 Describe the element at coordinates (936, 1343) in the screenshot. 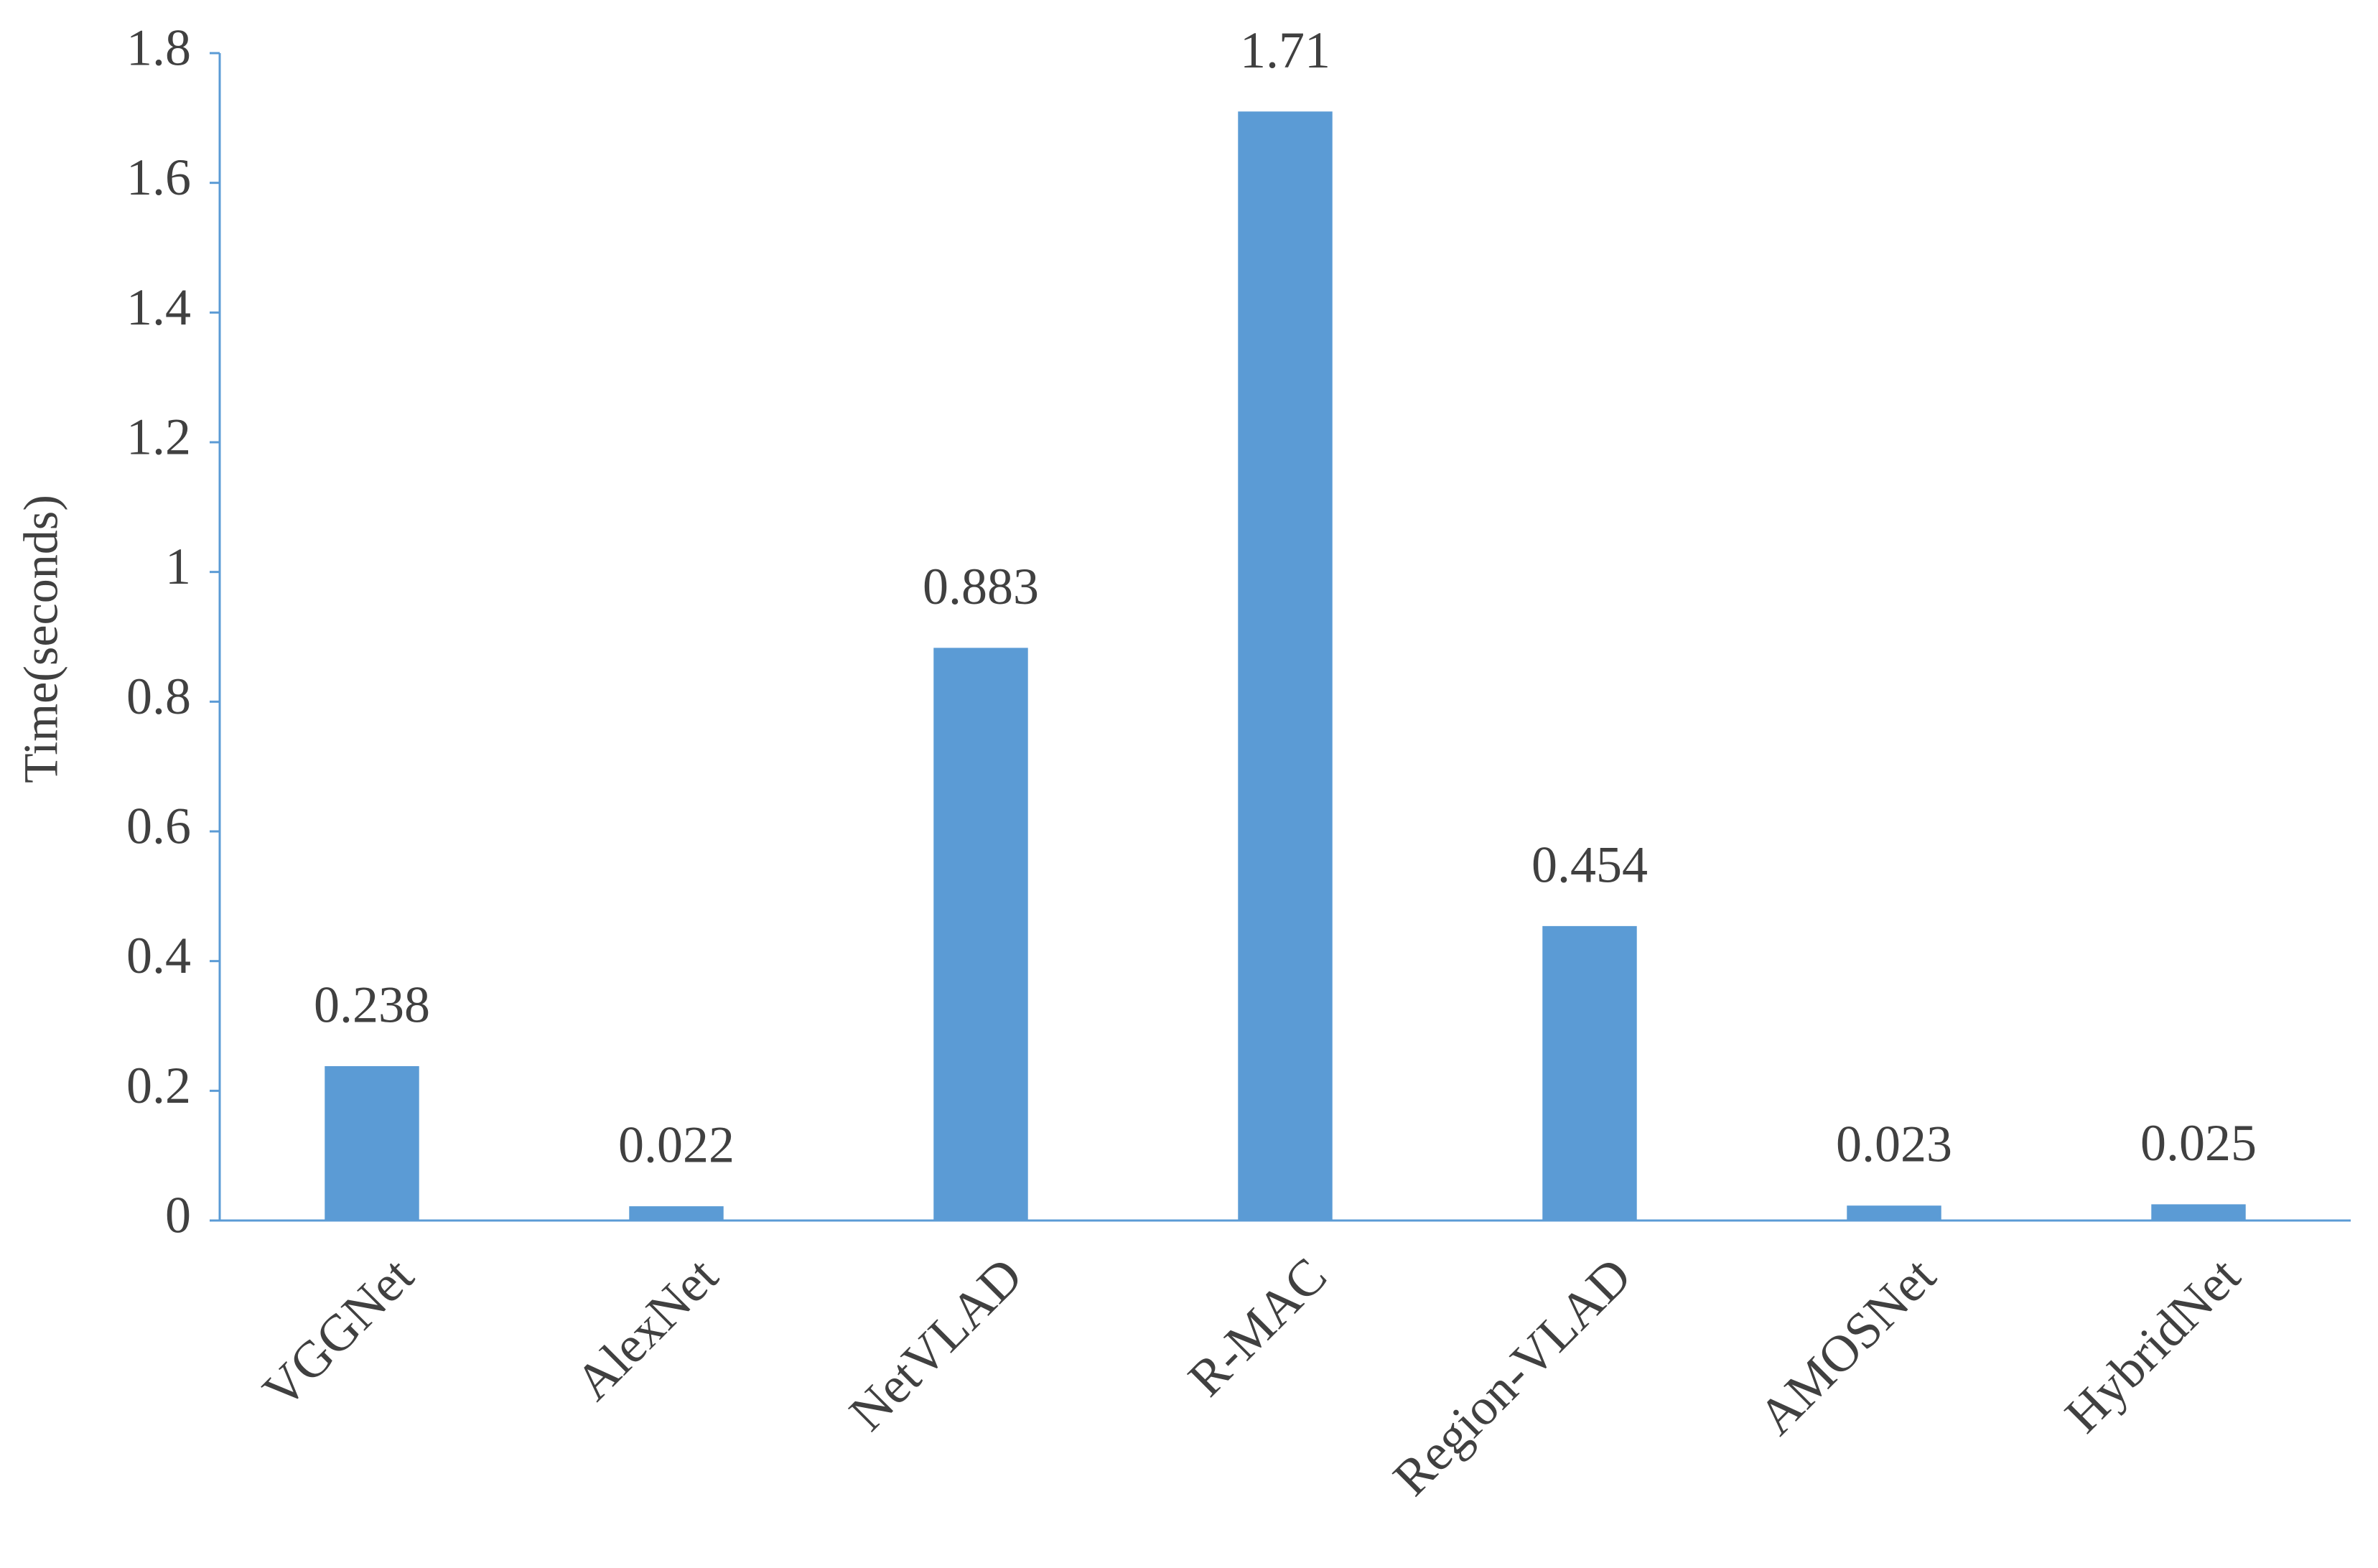

I see `x-tick-label: NetVLAD` at that location.